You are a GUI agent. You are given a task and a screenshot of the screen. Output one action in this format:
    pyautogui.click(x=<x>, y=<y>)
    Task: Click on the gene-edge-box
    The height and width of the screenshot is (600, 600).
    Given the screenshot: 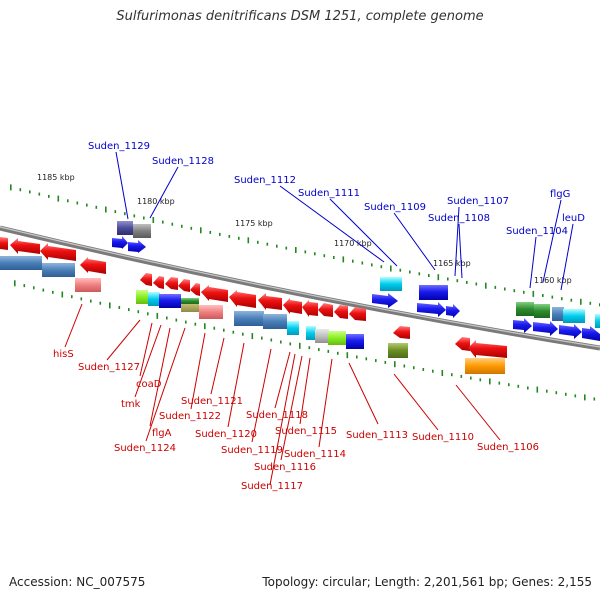 What is the action you would take?
    pyautogui.click(x=597, y=321)
    